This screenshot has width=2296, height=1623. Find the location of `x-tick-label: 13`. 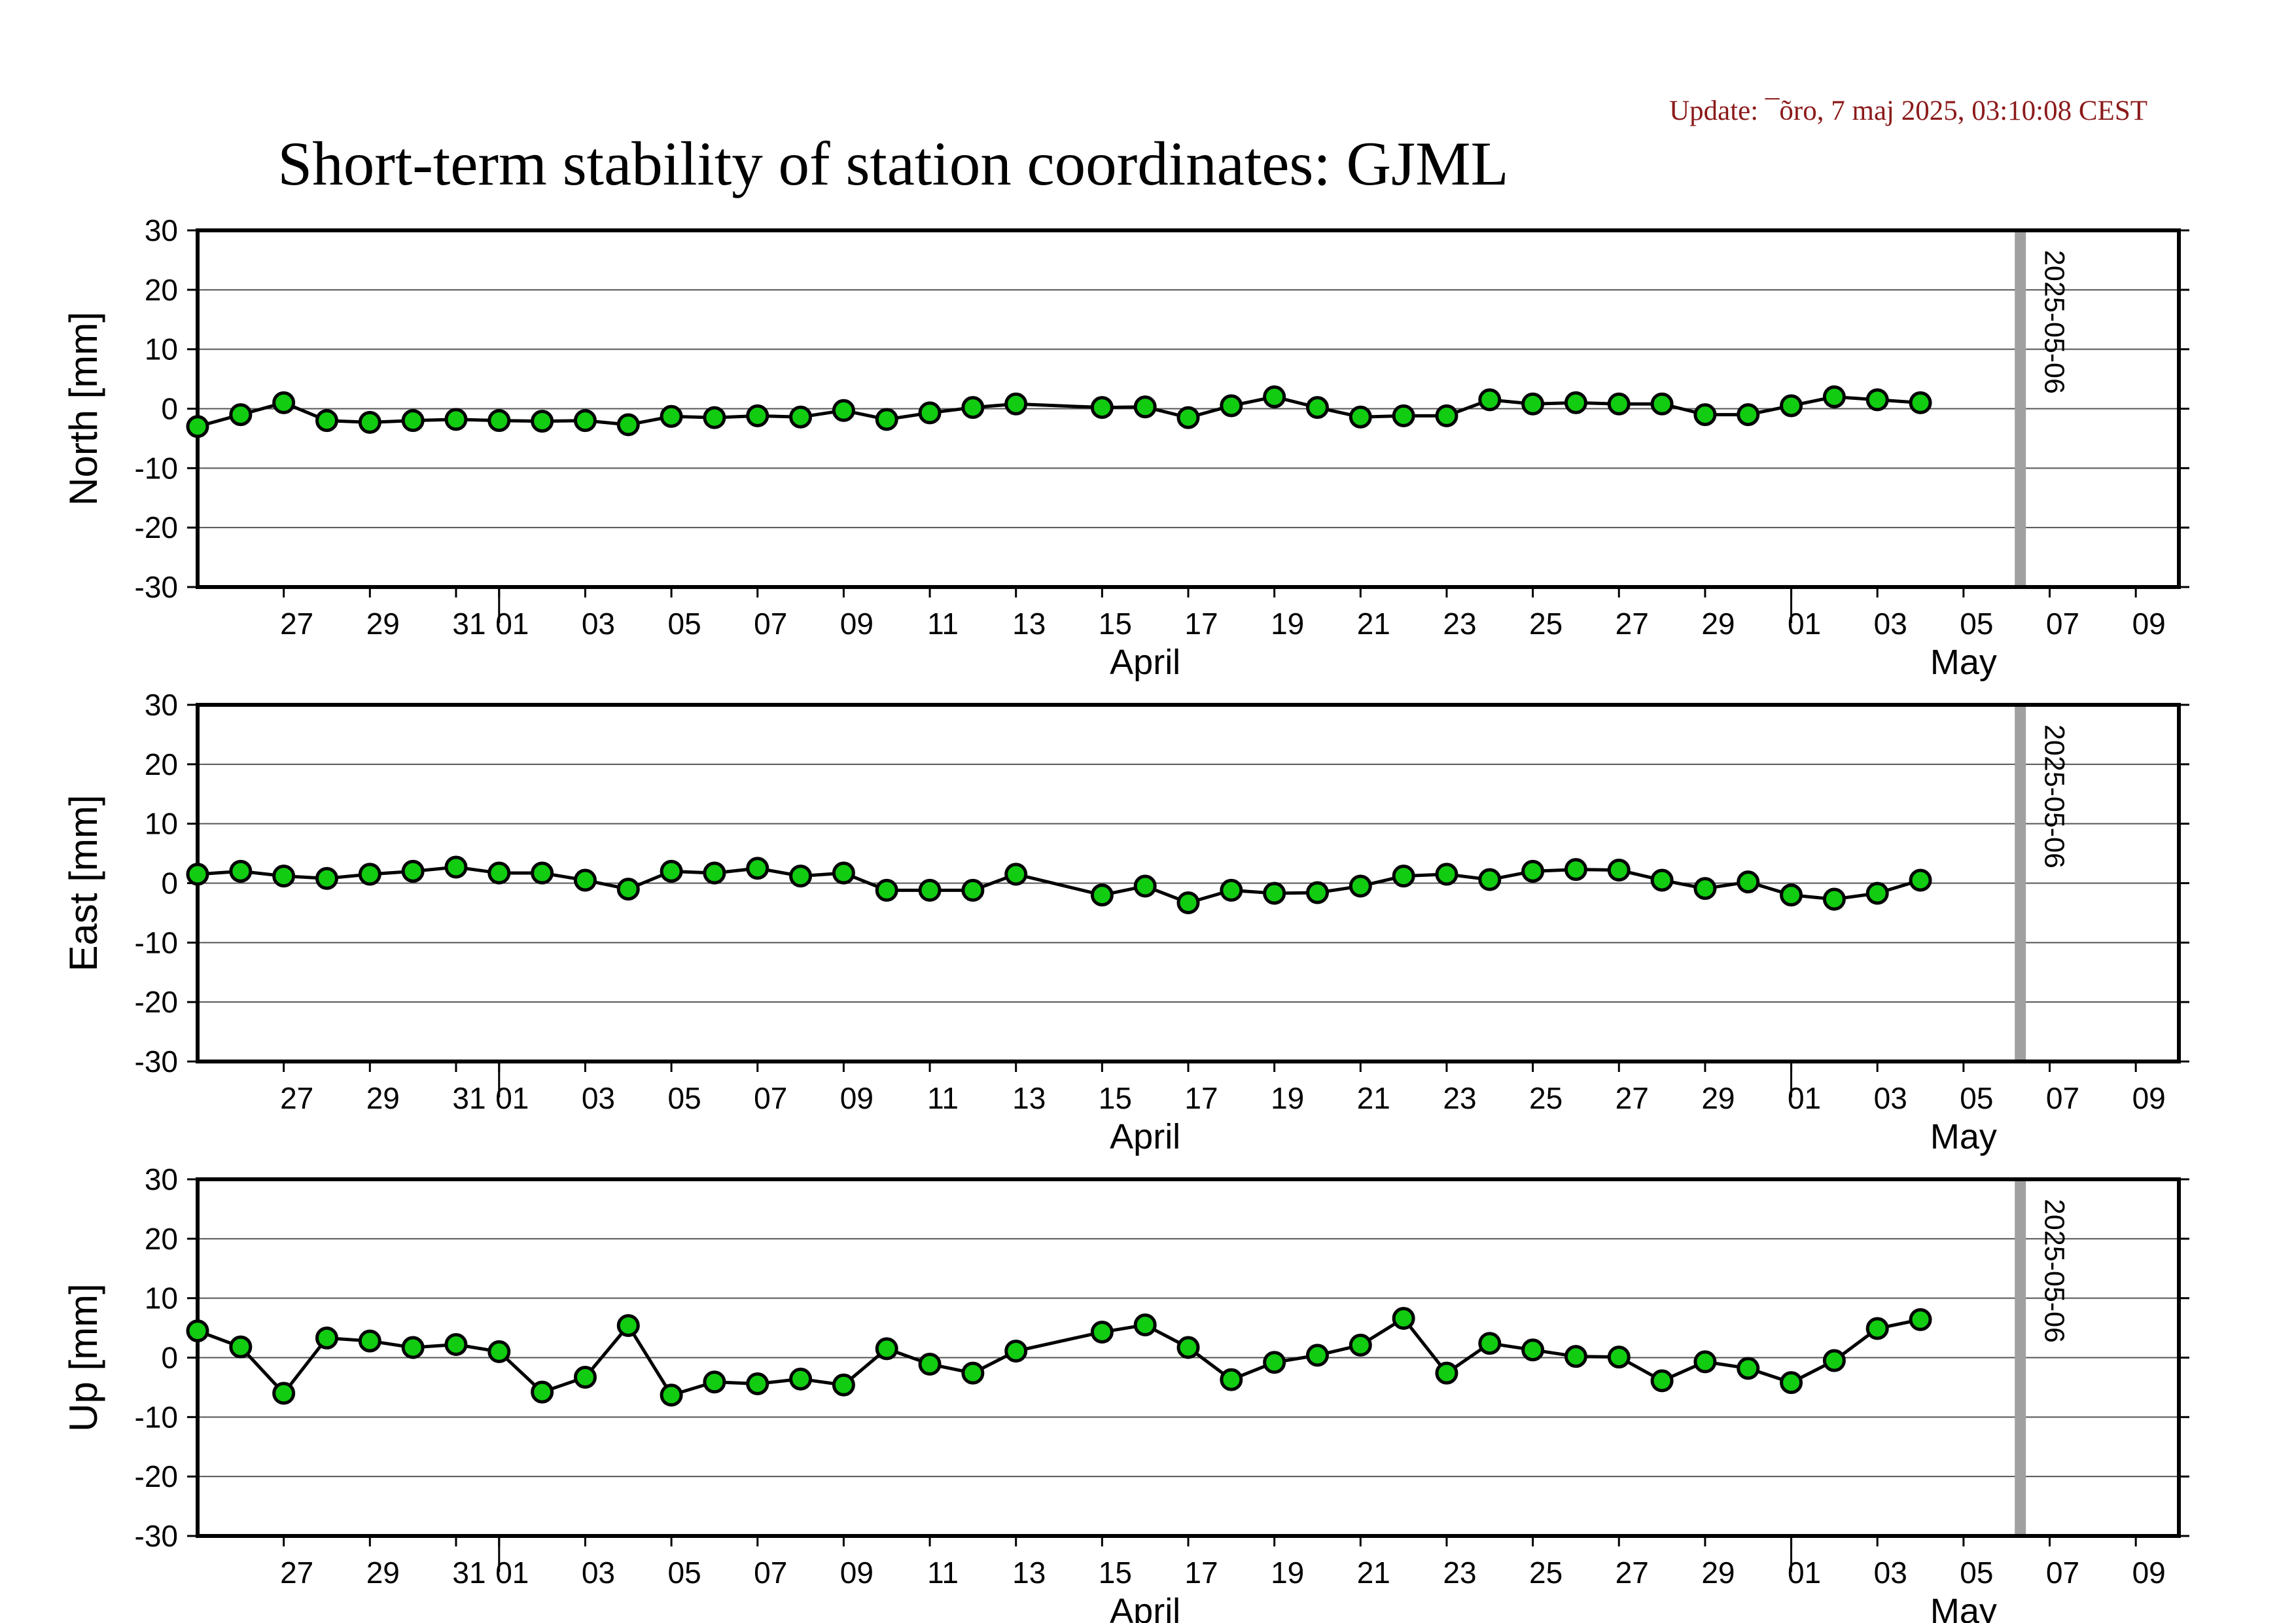

x-tick-label: 13 is located at coordinates (1029, 1098).